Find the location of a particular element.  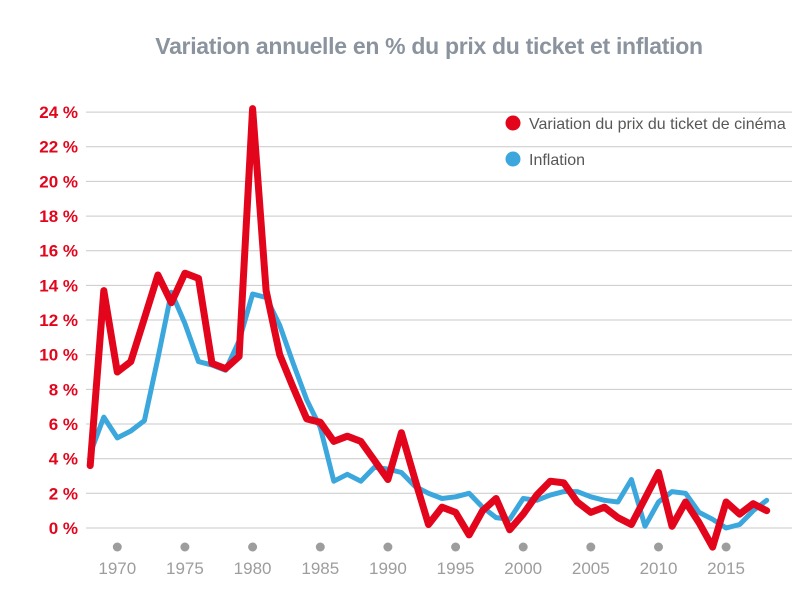

x-axis-label: 1990 is located at coordinates (388, 568).